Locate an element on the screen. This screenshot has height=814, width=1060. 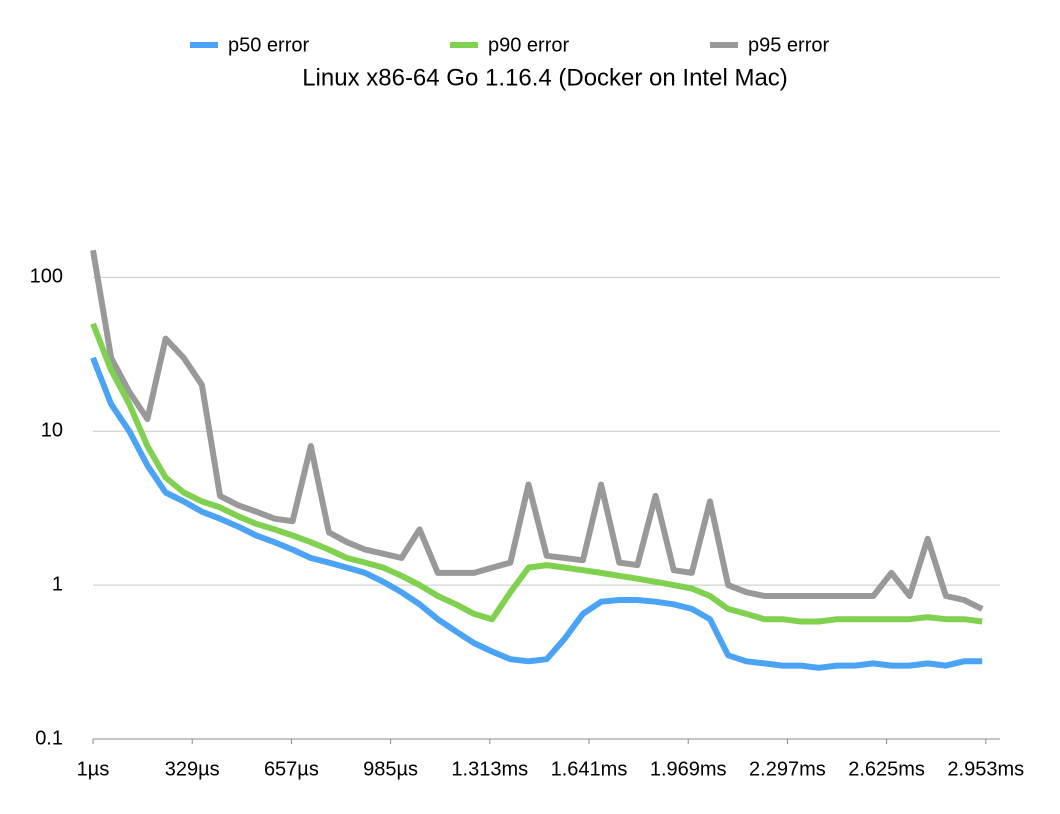
legend-label: p90 error is located at coordinates (528, 45).